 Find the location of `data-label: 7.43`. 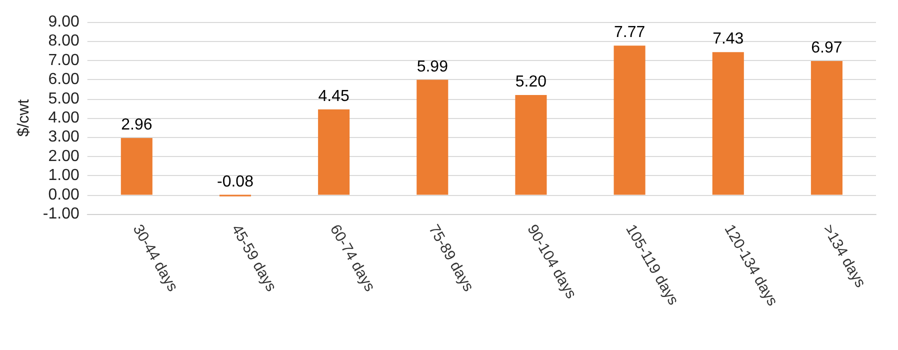

data-label: 7.43 is located at coordinates (728, 39).